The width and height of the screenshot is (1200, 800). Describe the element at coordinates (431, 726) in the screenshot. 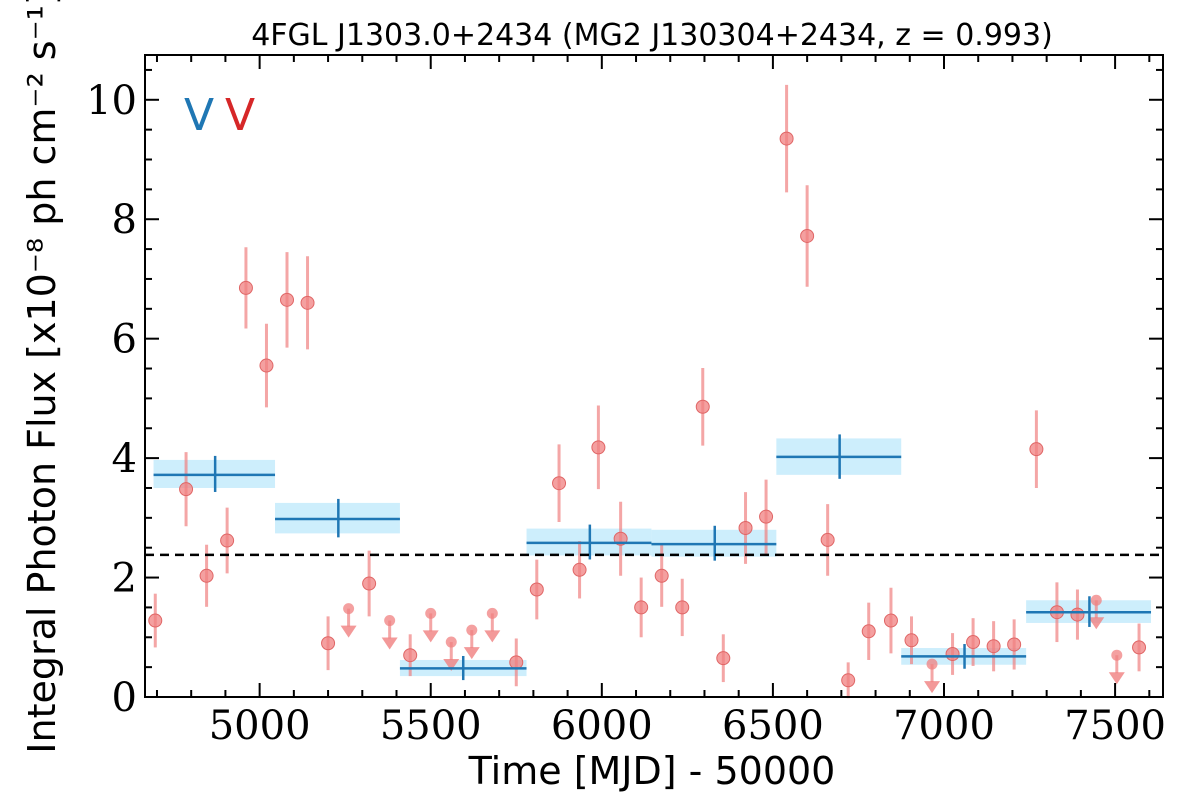

I see `x-tick-label: 5500` at that location.